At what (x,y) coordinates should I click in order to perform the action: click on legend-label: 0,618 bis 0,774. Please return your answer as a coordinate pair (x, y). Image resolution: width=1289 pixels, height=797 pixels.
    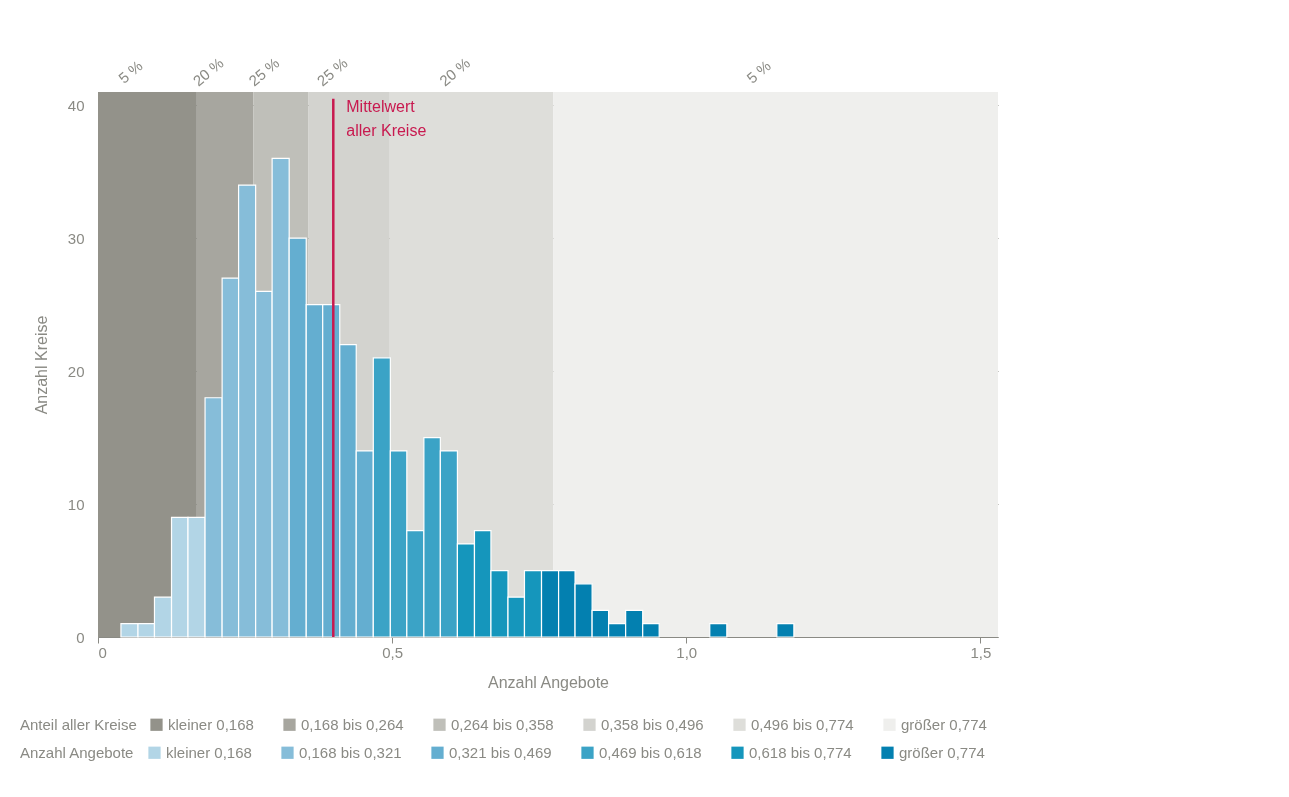
    Looking at the image, I should click on (800, 752).